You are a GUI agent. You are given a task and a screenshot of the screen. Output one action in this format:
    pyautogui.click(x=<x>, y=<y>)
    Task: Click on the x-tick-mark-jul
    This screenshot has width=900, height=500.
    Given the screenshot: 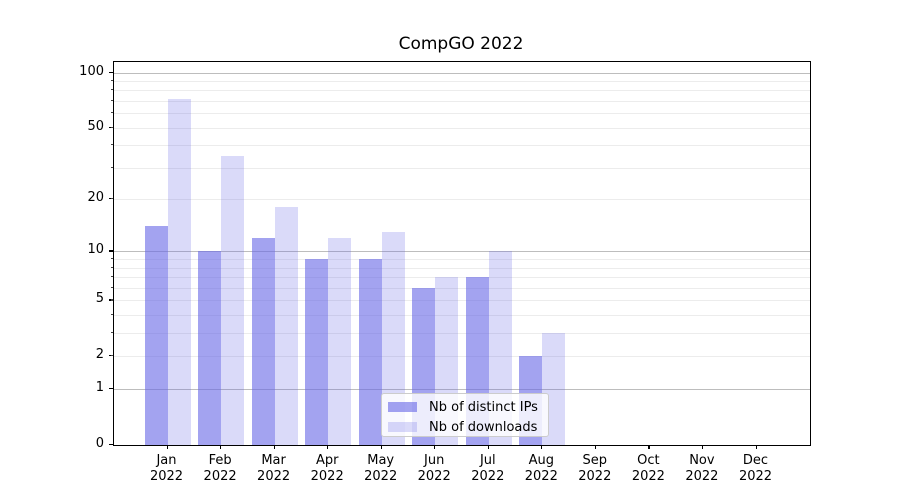 What is the action you would take?
    pyautogui.click(x=488, y=447)
    